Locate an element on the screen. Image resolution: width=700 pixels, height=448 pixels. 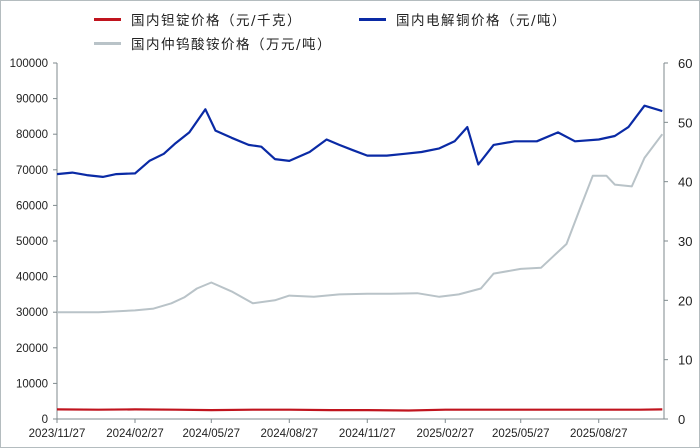
left-axis-tick-label: 10000 is located at coordinates (32, 384).